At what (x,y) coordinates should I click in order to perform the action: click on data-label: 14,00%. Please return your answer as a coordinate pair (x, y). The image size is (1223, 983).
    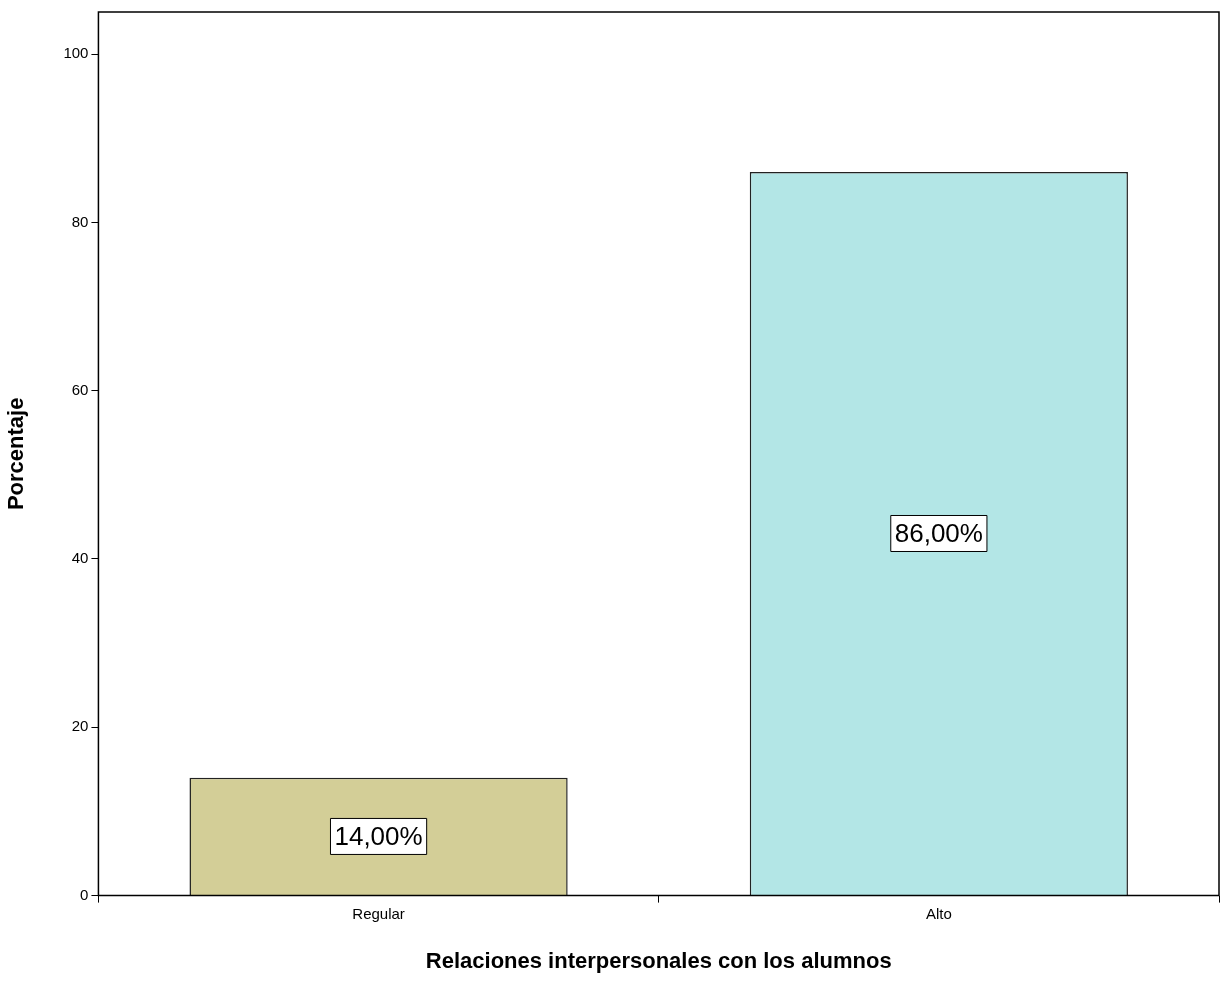
    Looking at the image, I should click on (378, 835).